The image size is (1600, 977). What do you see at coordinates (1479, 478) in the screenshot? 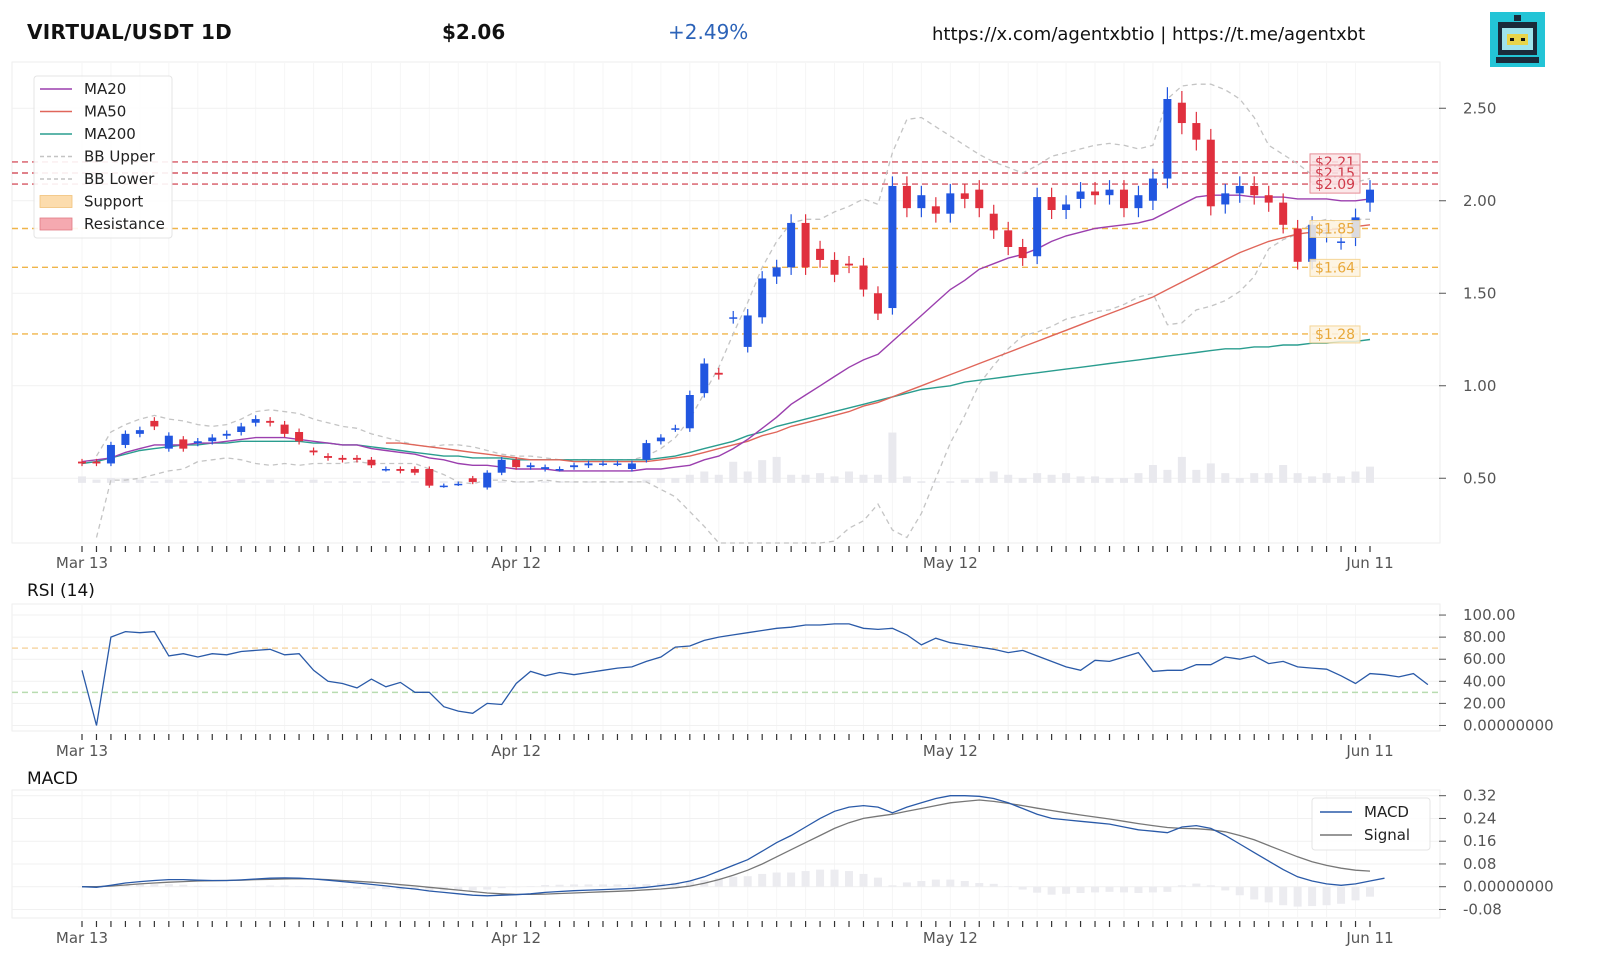
I see `price-y-label: 0.50` at bounding box center [1479, 478].